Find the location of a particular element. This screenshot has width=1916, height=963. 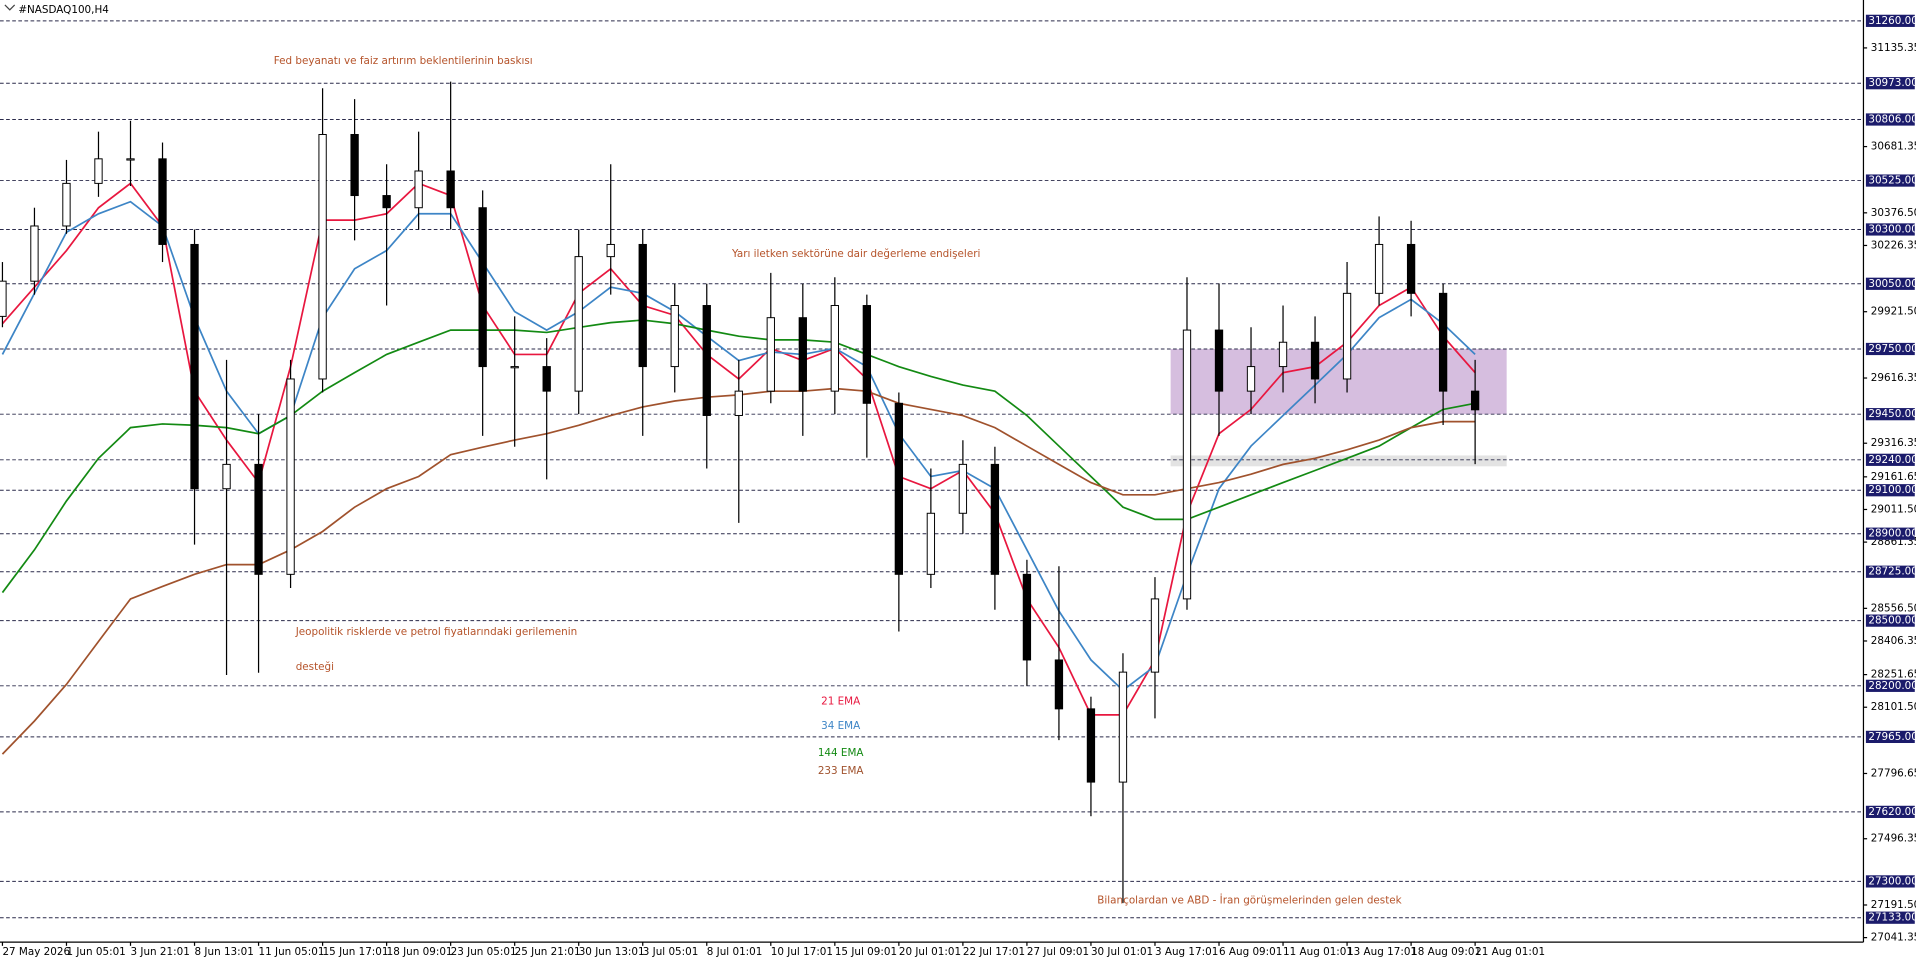

level-label: 30050.00 is located at coordinates (1892, 284).